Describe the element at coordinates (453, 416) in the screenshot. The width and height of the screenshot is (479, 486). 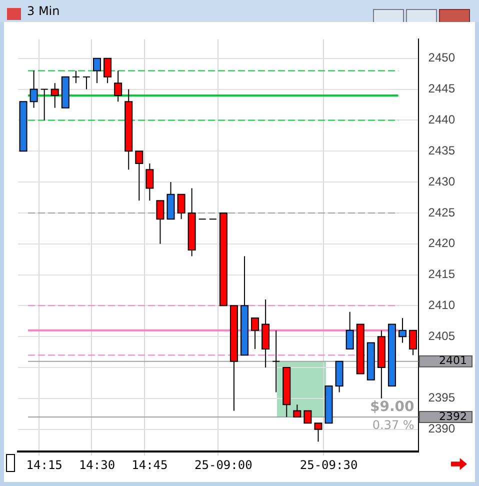
I see `ref-line-label: 2392` at that location.